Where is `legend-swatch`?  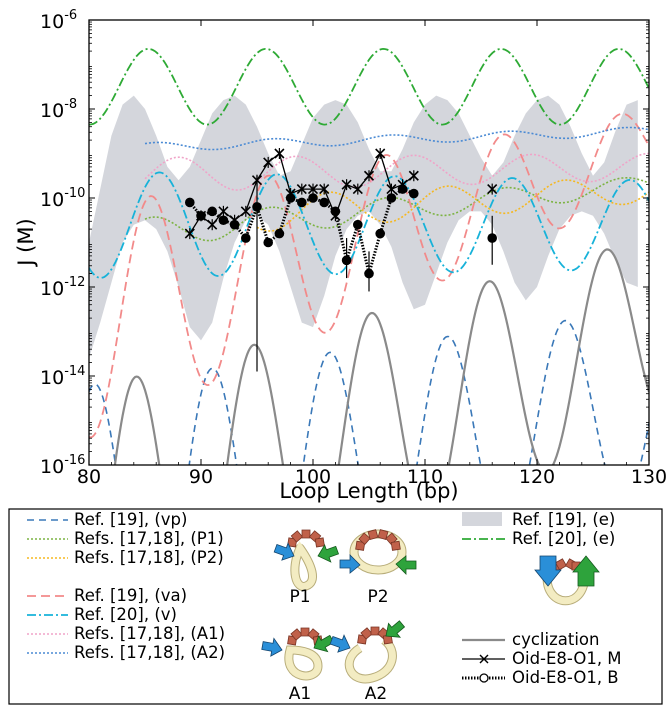
legend-swatch is located at coordinates (482, 519).